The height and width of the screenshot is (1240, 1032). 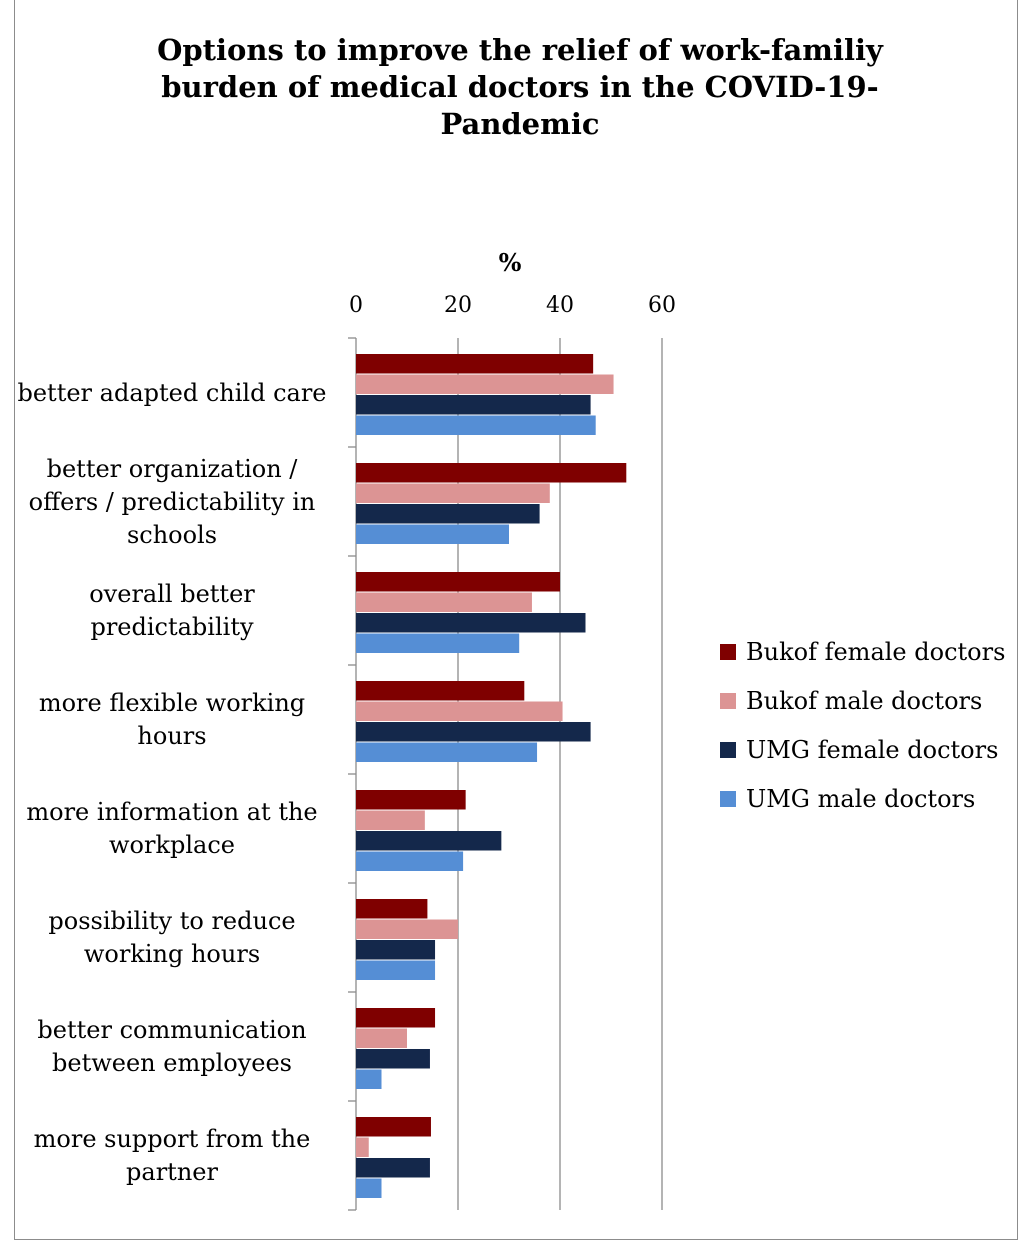 I want to click on chart-title-line-3: Pandemic, so click(x=520, y=124).